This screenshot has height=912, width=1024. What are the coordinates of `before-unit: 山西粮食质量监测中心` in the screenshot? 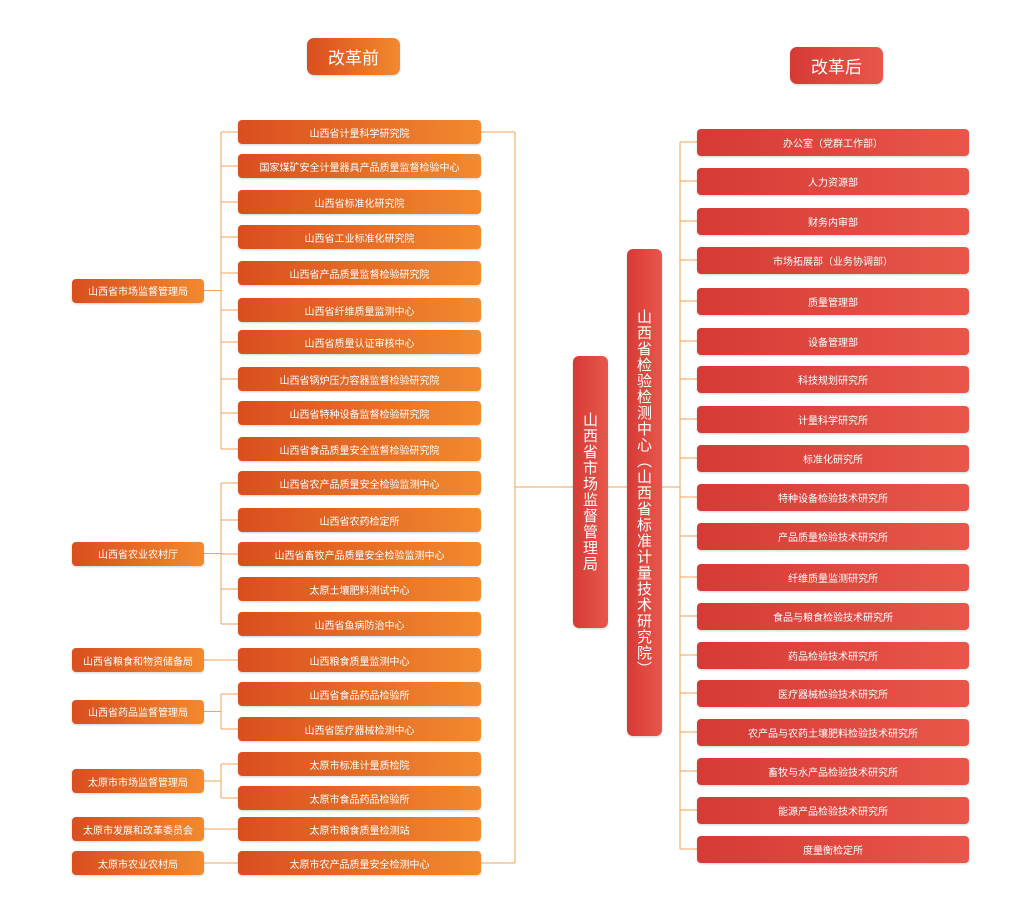 It's located at (359, 660).